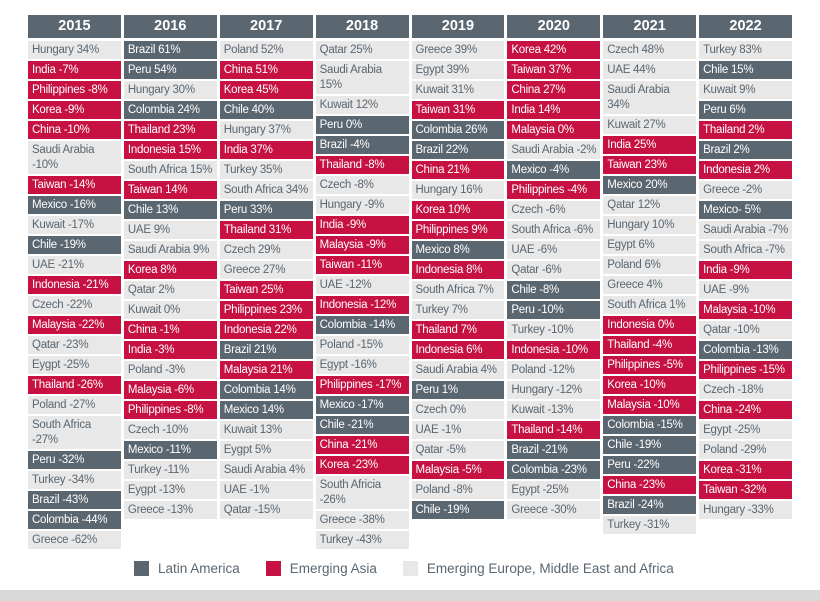 The width and height of the screenshot is (820, 601). What do you see at coordinates (170, 390) in the screenshot?
I see `country-cell: Malaysia -6%` at bounding box center [170, 390].